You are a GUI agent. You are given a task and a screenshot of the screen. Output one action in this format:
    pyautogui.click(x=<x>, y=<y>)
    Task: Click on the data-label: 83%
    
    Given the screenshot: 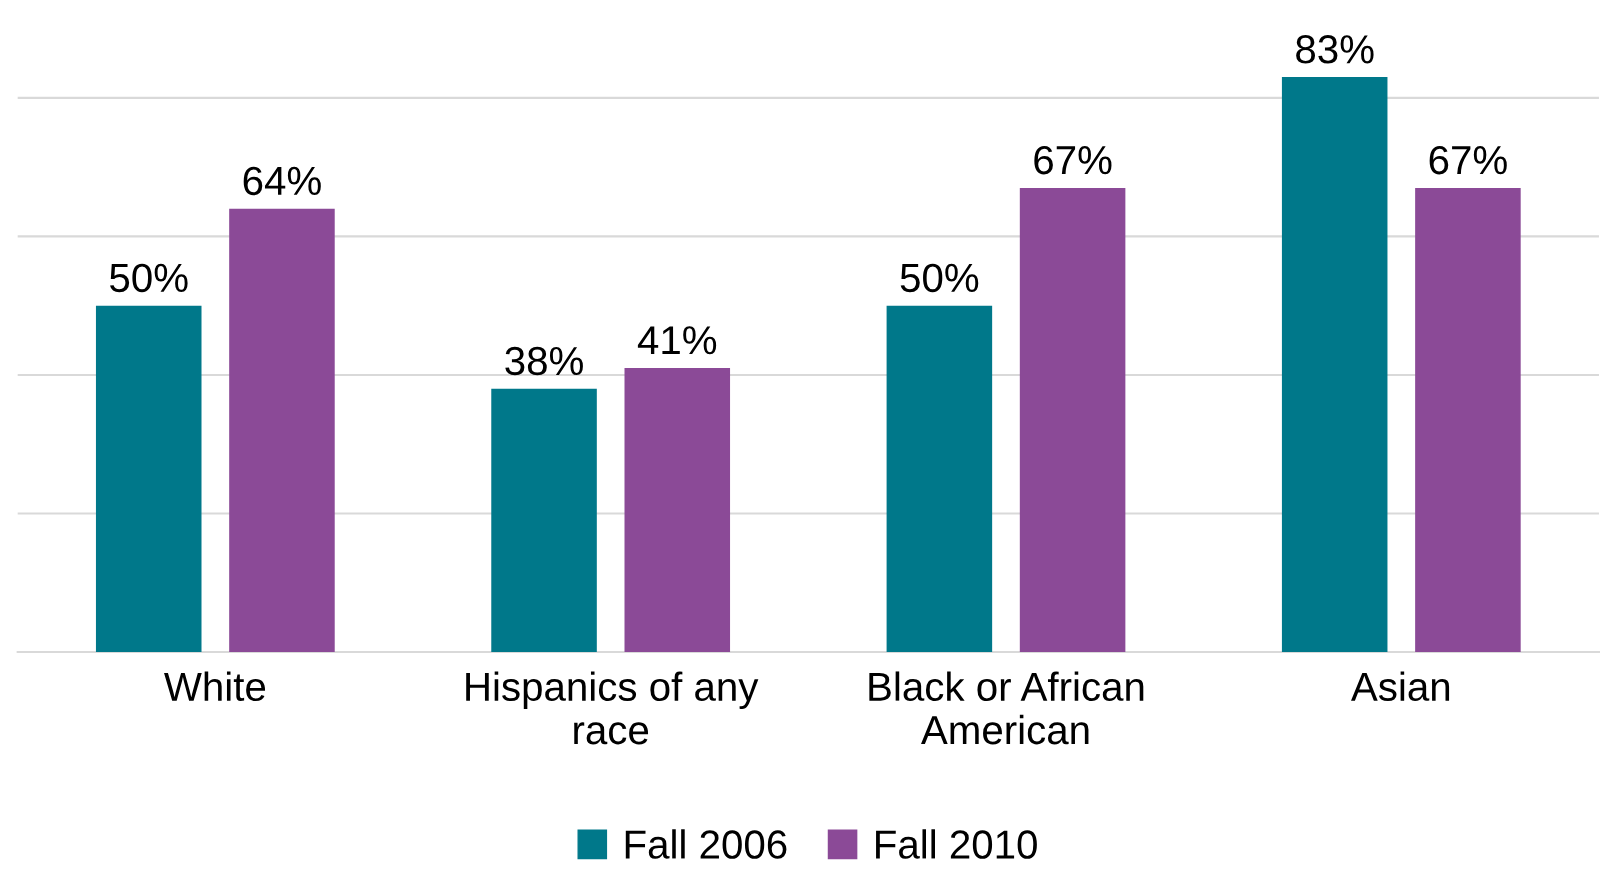 What is the action you would take?
    pyautogui.click(x=1335, y=49)
    